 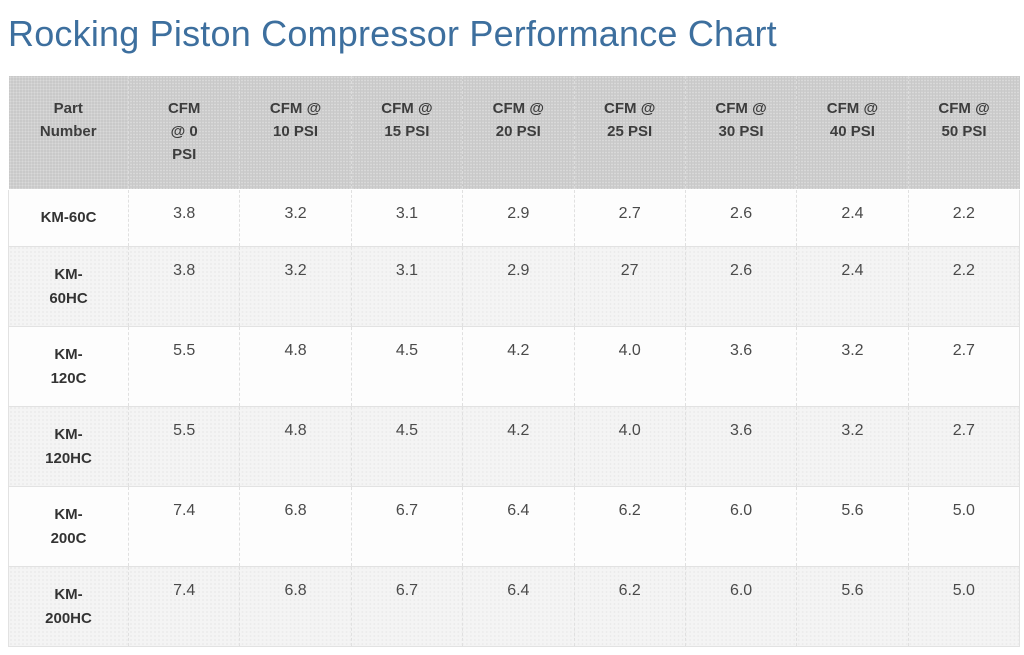 What do you see at coordinates (68, 606) in the screenshot?
I see `part-number-cell: KM- 200HC` at bounding box center [68, 606].